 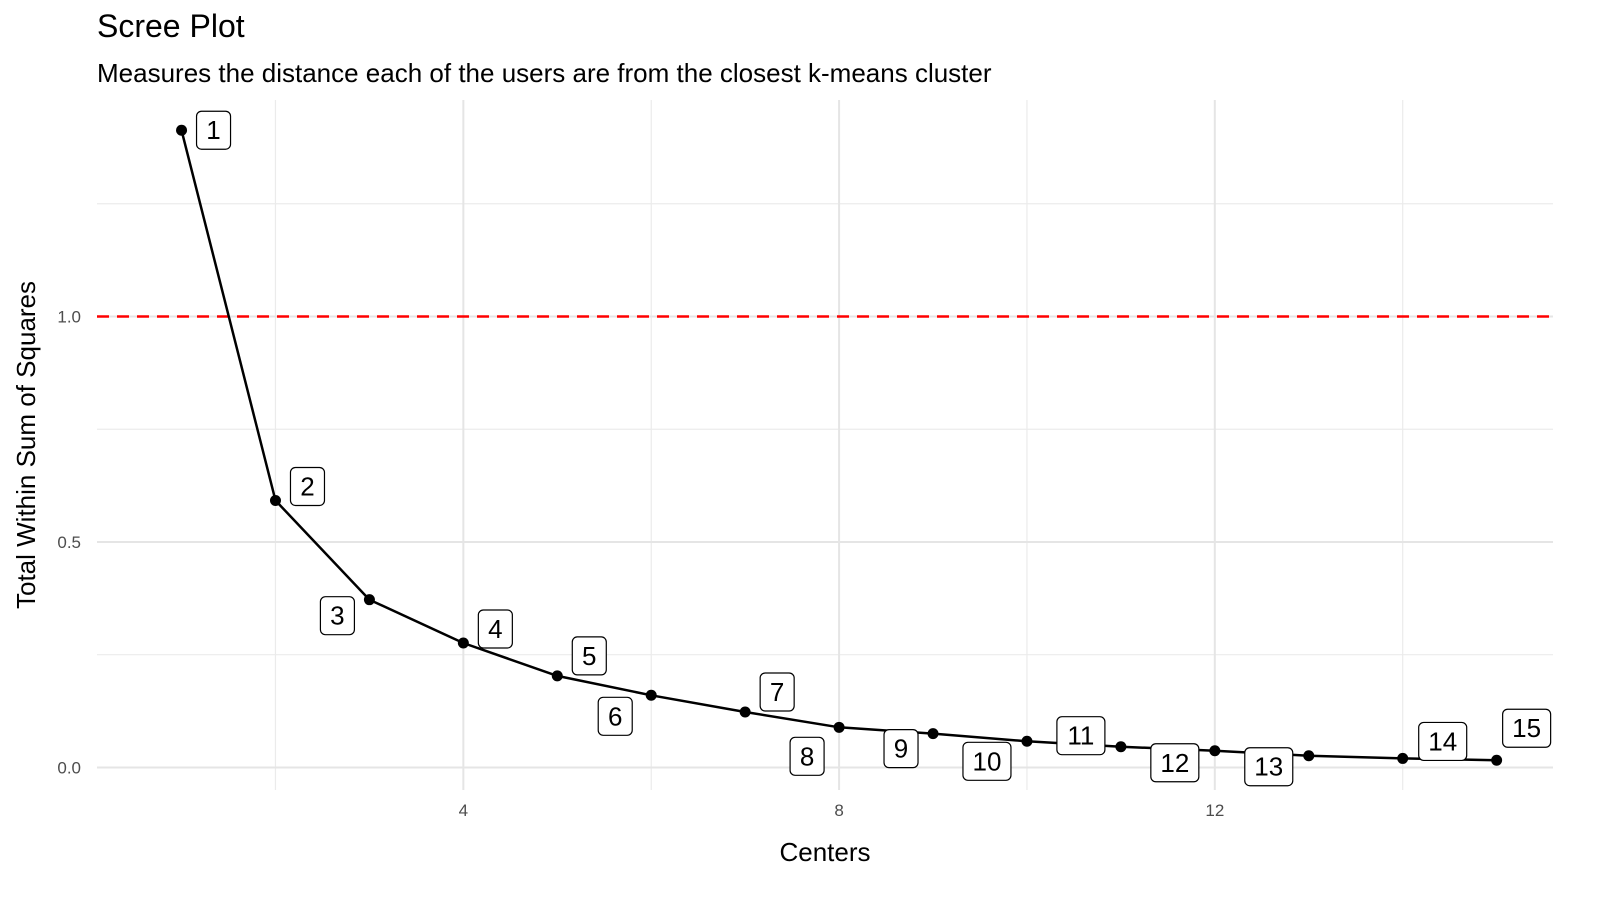 What do you see at coordinates (69, 767) in the screenshot?
I see `y-tick-label: 0.0` at bounding box center [69, 767].